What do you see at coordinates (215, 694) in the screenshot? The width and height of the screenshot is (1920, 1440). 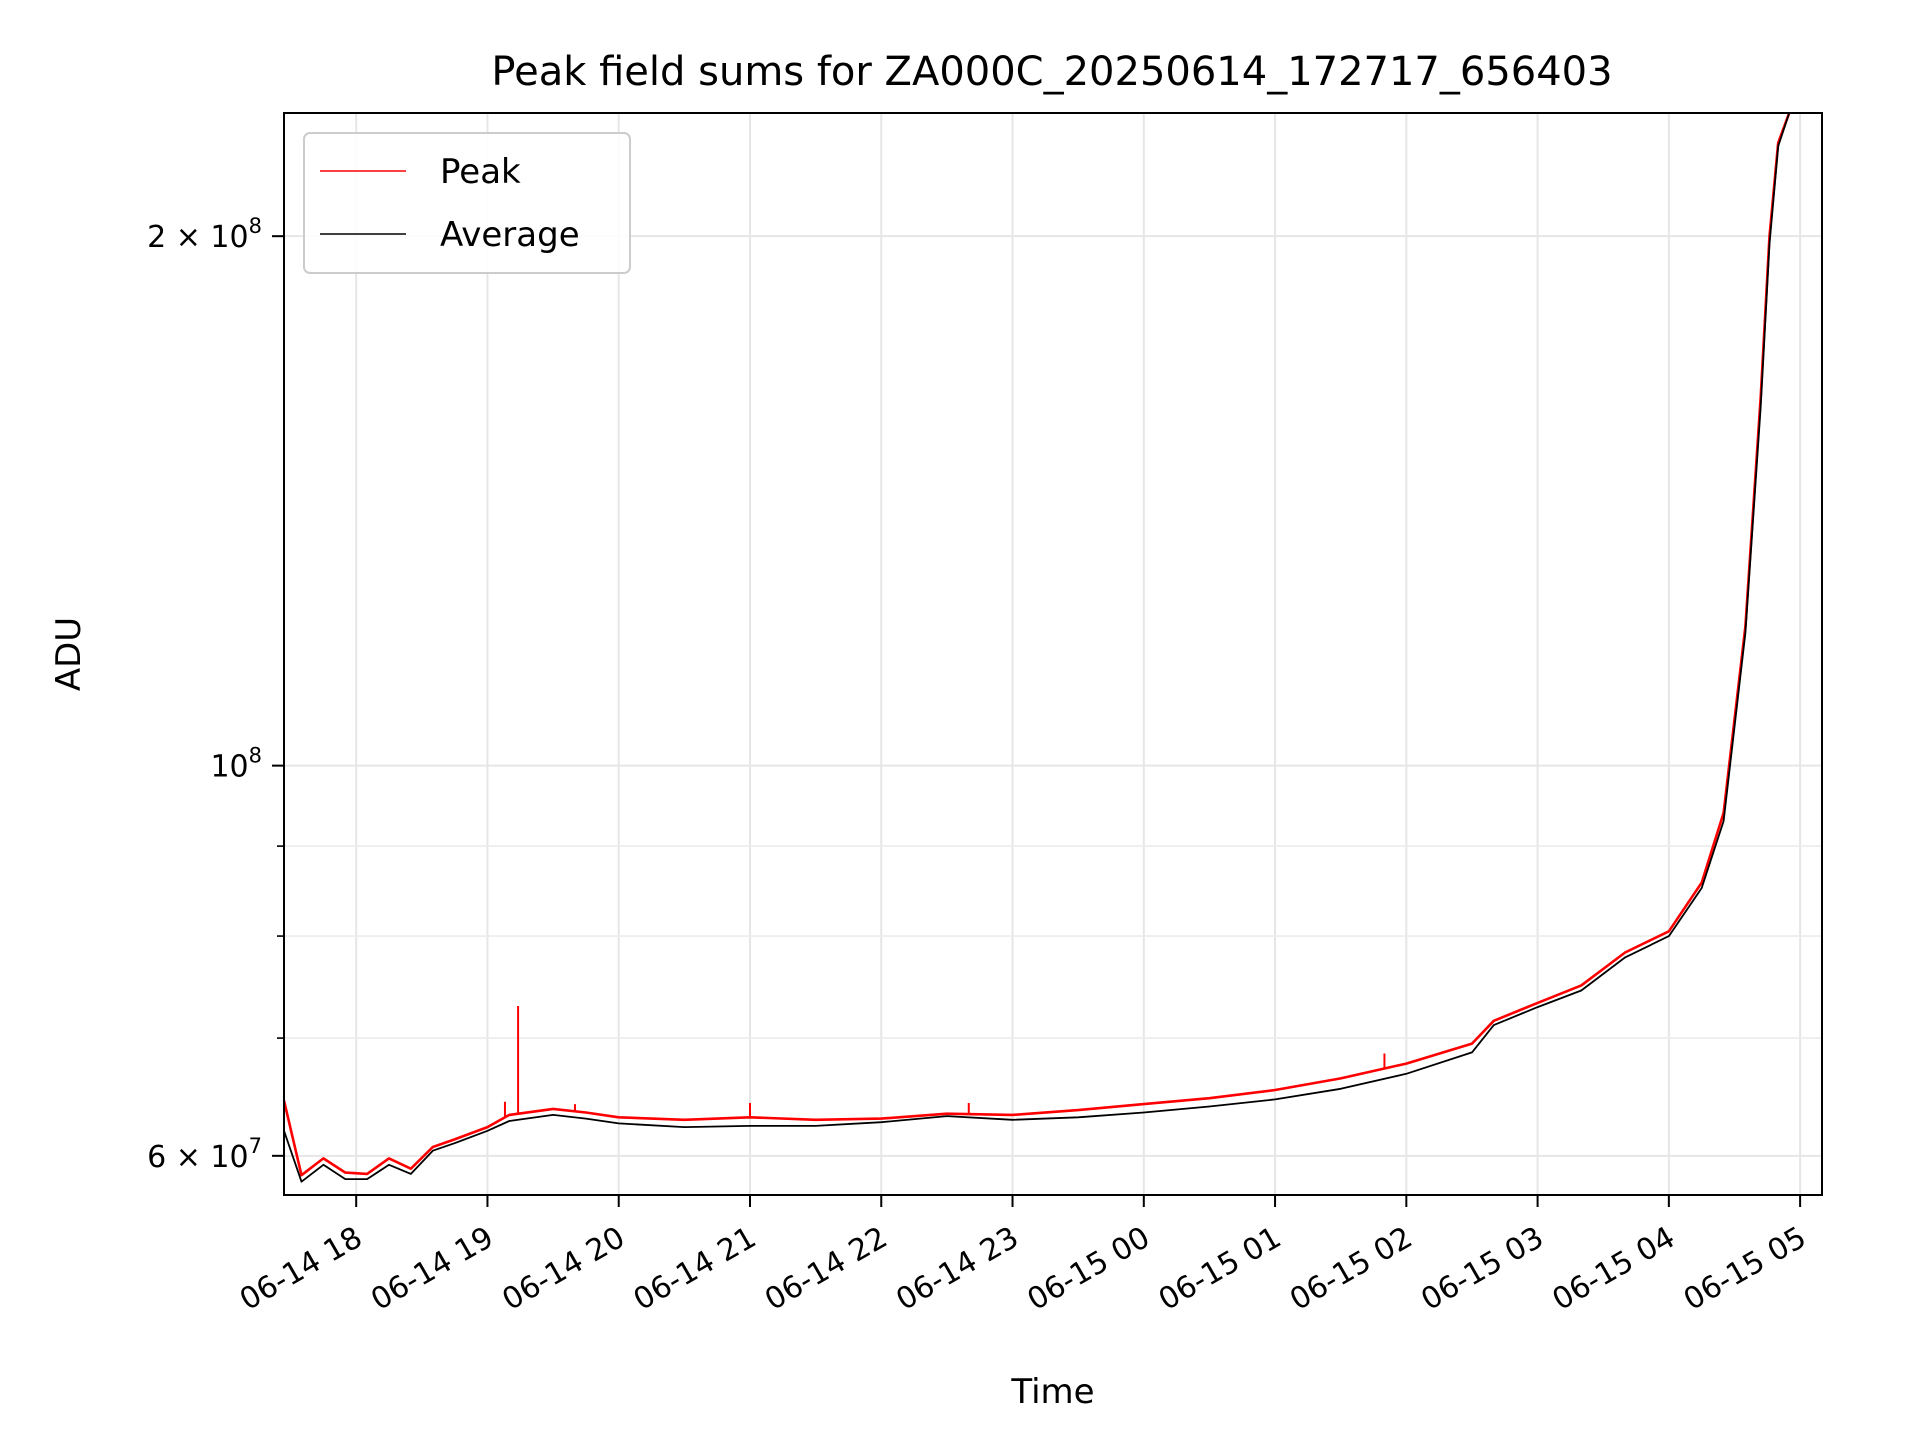 I see `y-axis: 6 × 107 108 2 × 108` at bounding box center [215, 694].